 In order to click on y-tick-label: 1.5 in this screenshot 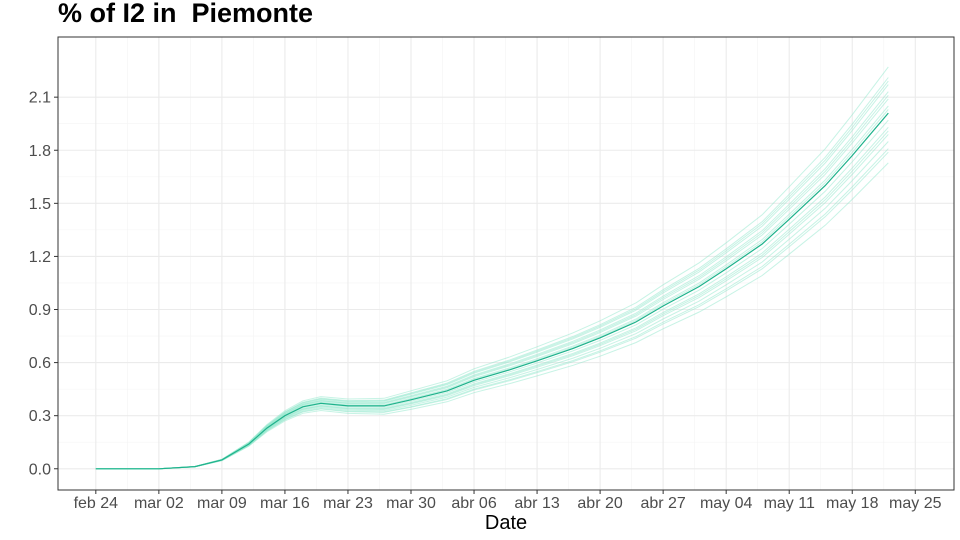, I will do `click(40, 204)`.